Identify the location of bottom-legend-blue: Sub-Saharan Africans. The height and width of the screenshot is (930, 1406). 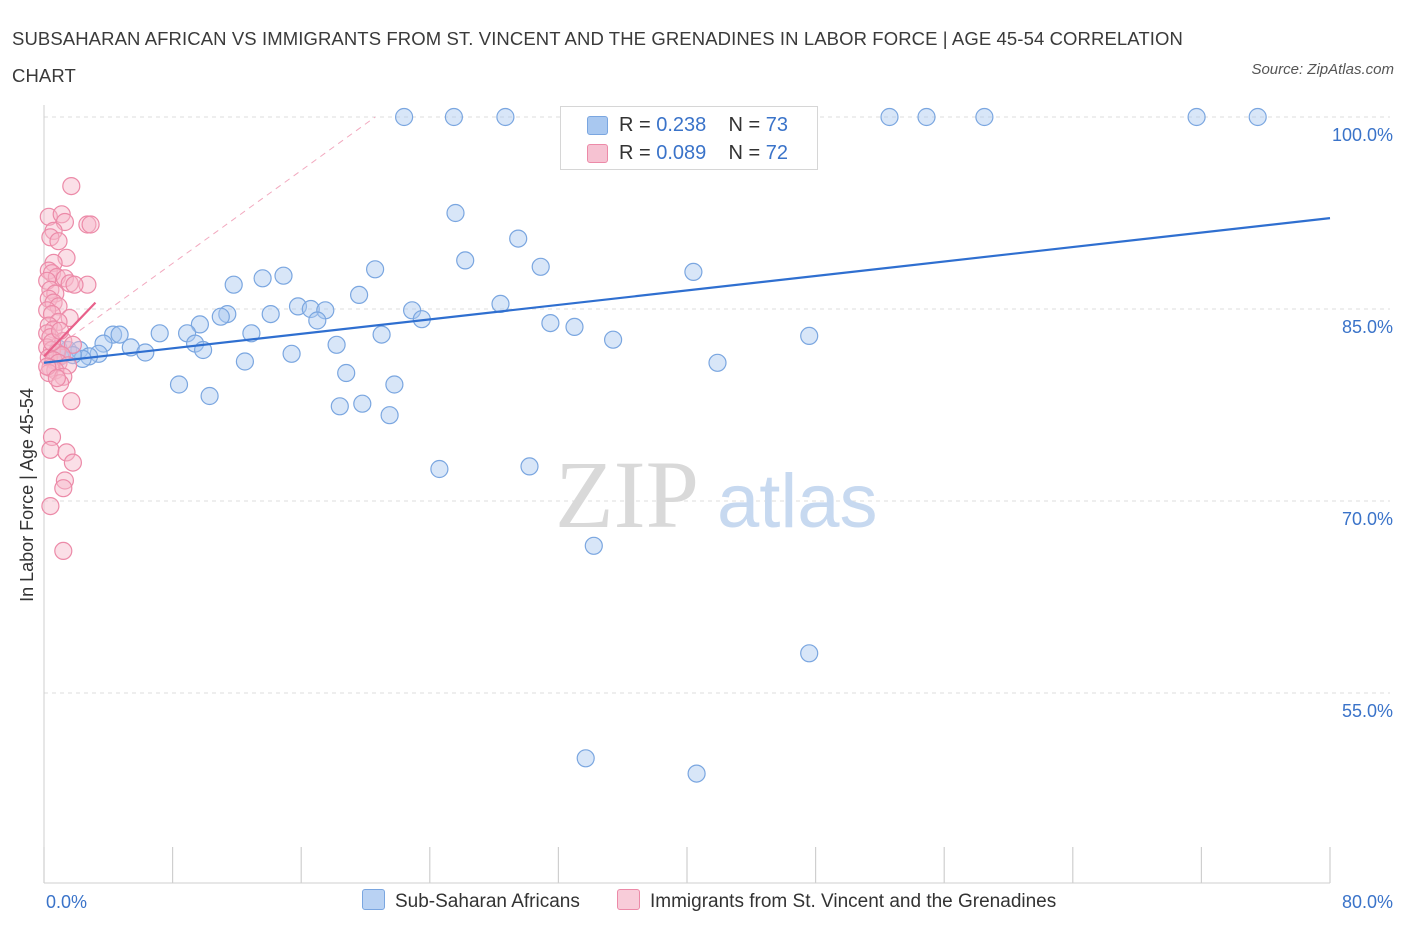
(471, 901).